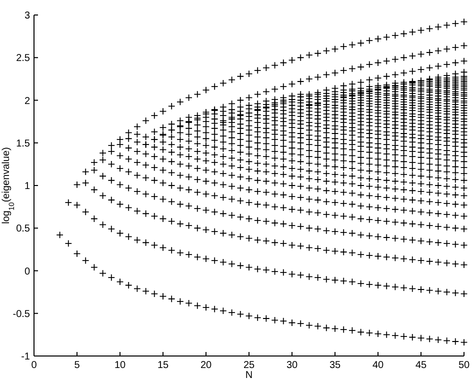 Image resolution: width=474 pixels, height=379 pixels. What do you see at coordinates (120, 365) in the screenshot?
I see `x-tick-label: 10` at bounding box center [120, 365].